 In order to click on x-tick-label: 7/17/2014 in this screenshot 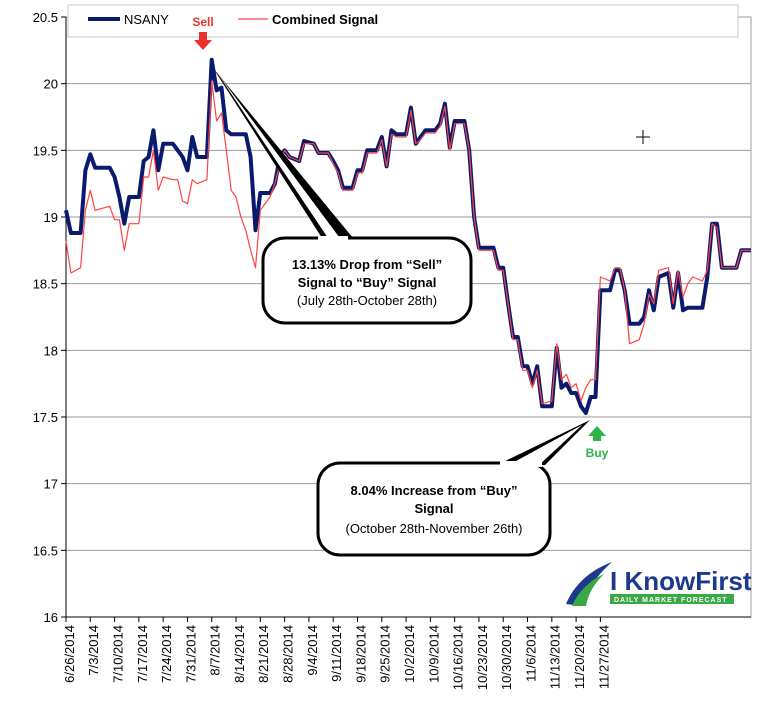, I will do `click(142, 654)`.